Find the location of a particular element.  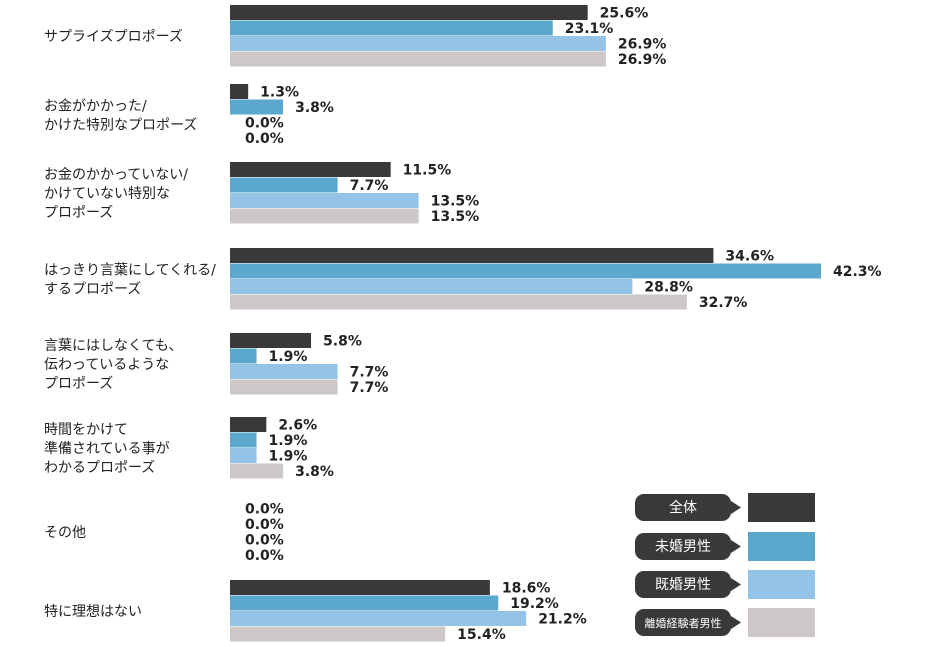

legend-item: 全体 is located at coordinates (725, 507).